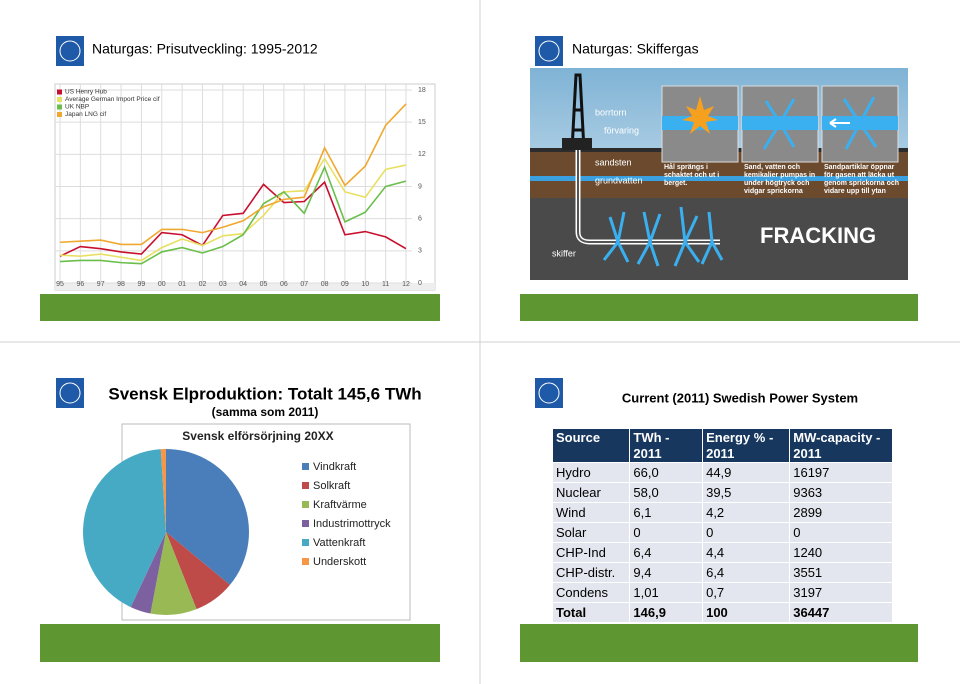  I want to click on y-tick-label: 0, so click(420, 283).